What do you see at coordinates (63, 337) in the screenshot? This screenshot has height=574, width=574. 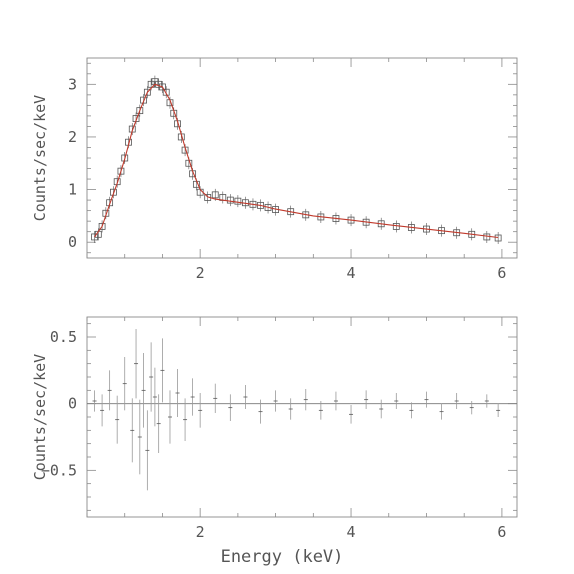 I see `y-tick-label: 0.5` at bounding box center [63, 337].